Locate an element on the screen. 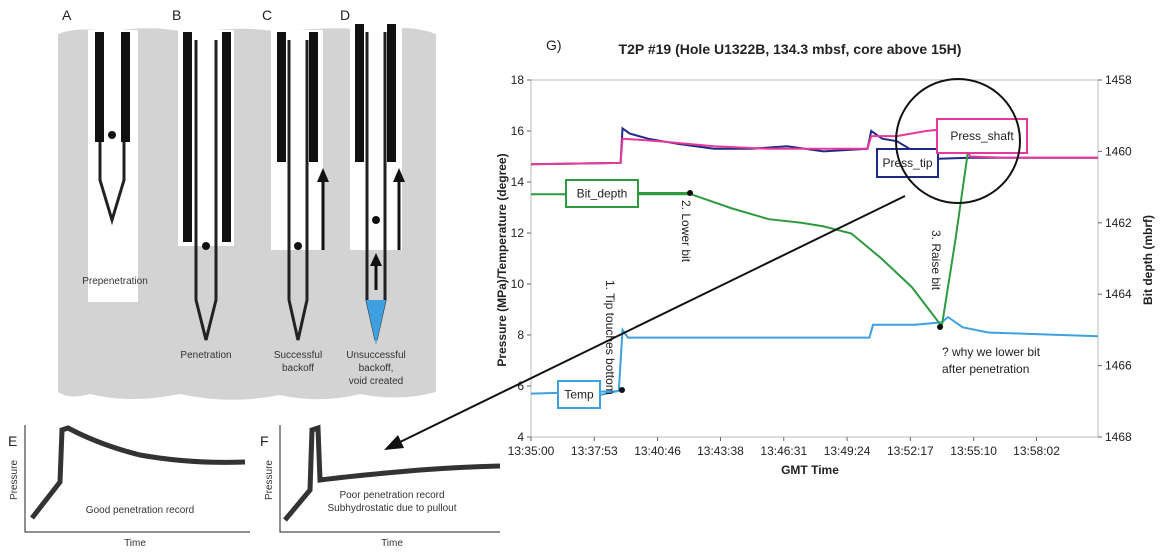  legend-label: Press_shaft is located at coordinates (982, 136).